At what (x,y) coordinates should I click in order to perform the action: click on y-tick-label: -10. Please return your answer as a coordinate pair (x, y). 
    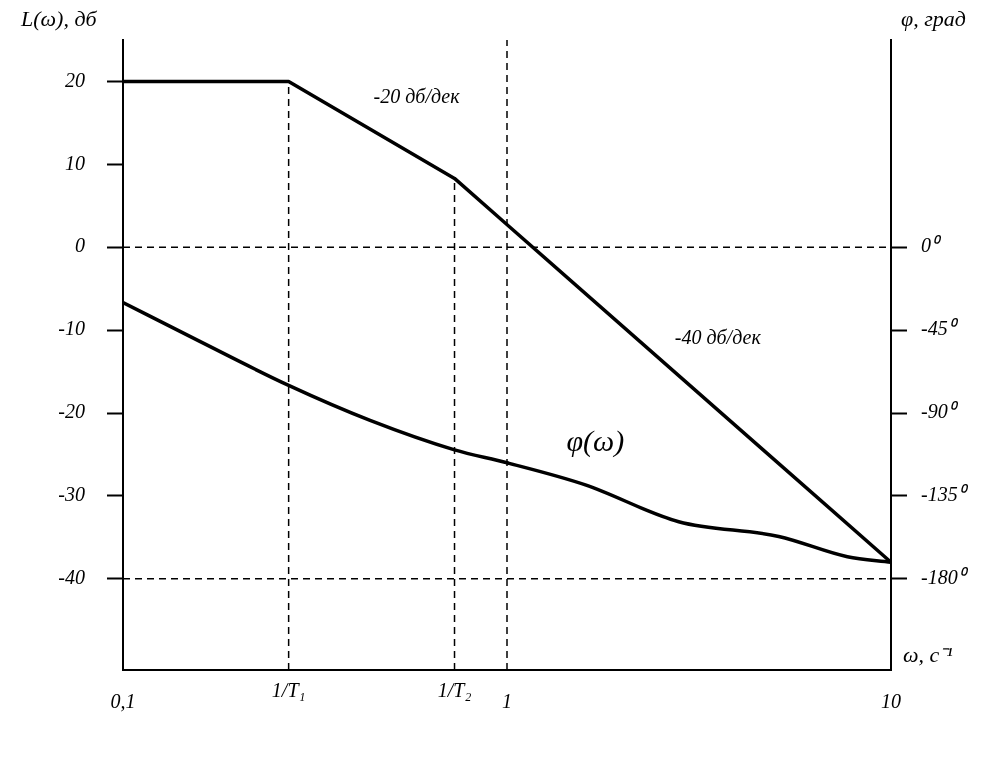
    Looking at the image, I should click on (71, 328).